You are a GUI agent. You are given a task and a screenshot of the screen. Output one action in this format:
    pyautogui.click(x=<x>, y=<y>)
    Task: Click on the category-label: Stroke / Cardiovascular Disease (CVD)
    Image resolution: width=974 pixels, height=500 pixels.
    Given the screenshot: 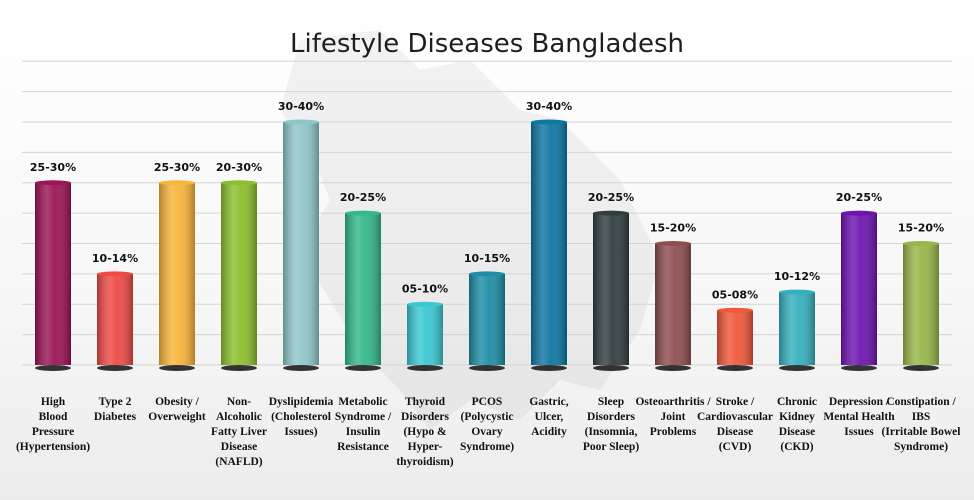 What is the action you would take?
    pyautogui.click(x=735, y=424)
    